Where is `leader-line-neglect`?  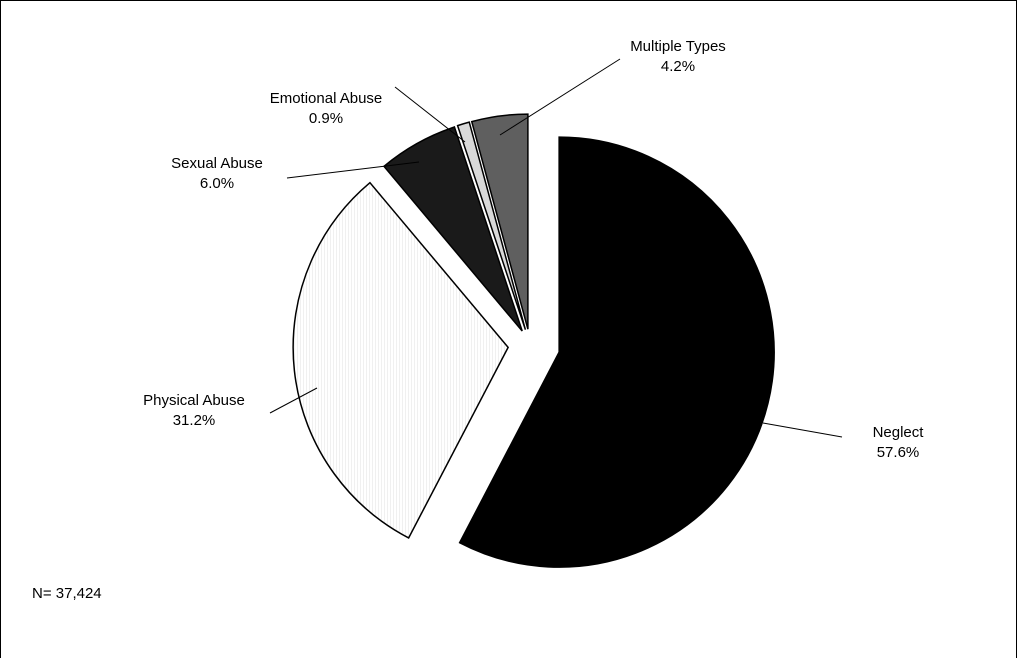 leader-line-neglect is located at coordinates (802, 430).